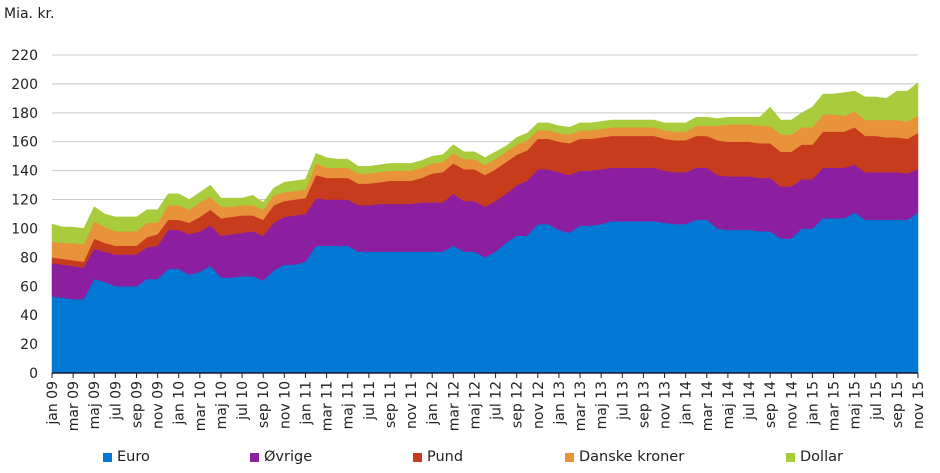  I want to click on x-tick-label: jan 13, so click(560, 403).